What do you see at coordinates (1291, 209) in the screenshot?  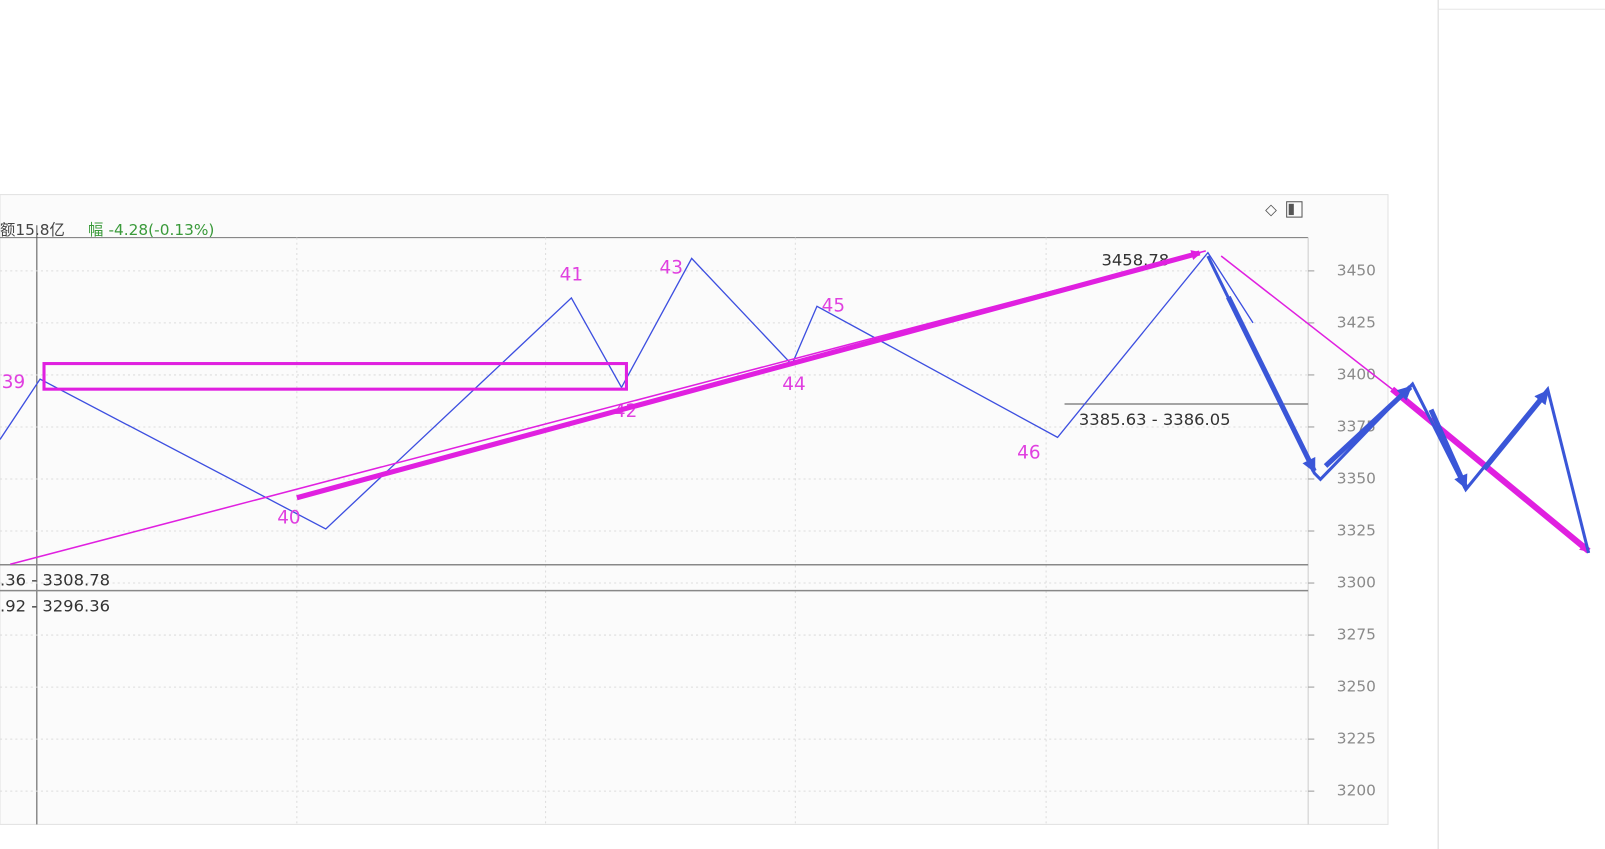 I see `panel-icon-fill` at bounding box center [1291, 209].